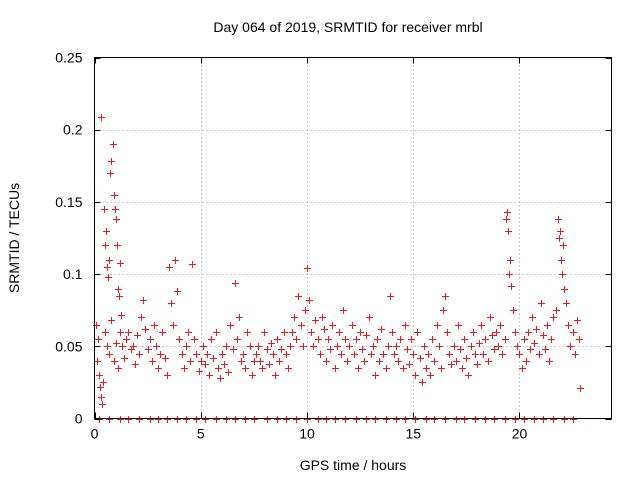 The image size is (640, 480). What do you see at coordinates (68, 238) in the screenshot?
I see `y-tick-labels: 0 0.05 0.1 0.15 0.2 0.25` at bounding box center [68, 238].